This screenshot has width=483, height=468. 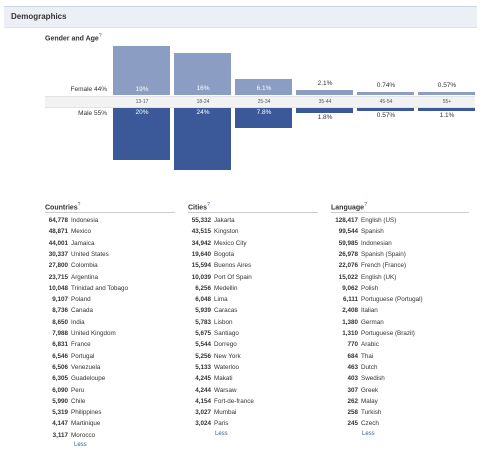 I want to click on list-item: 4,245 Makati, so click(x=209, y=378).